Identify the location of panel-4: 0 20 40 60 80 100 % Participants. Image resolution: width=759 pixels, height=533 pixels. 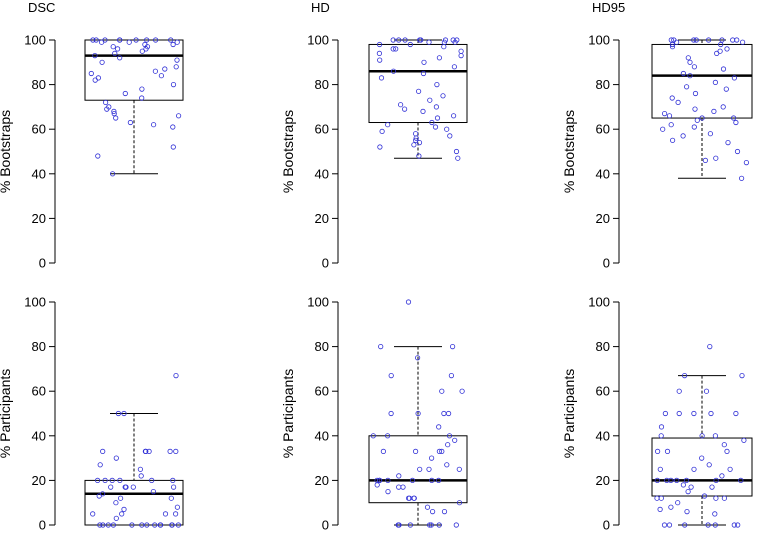
(92, 414).